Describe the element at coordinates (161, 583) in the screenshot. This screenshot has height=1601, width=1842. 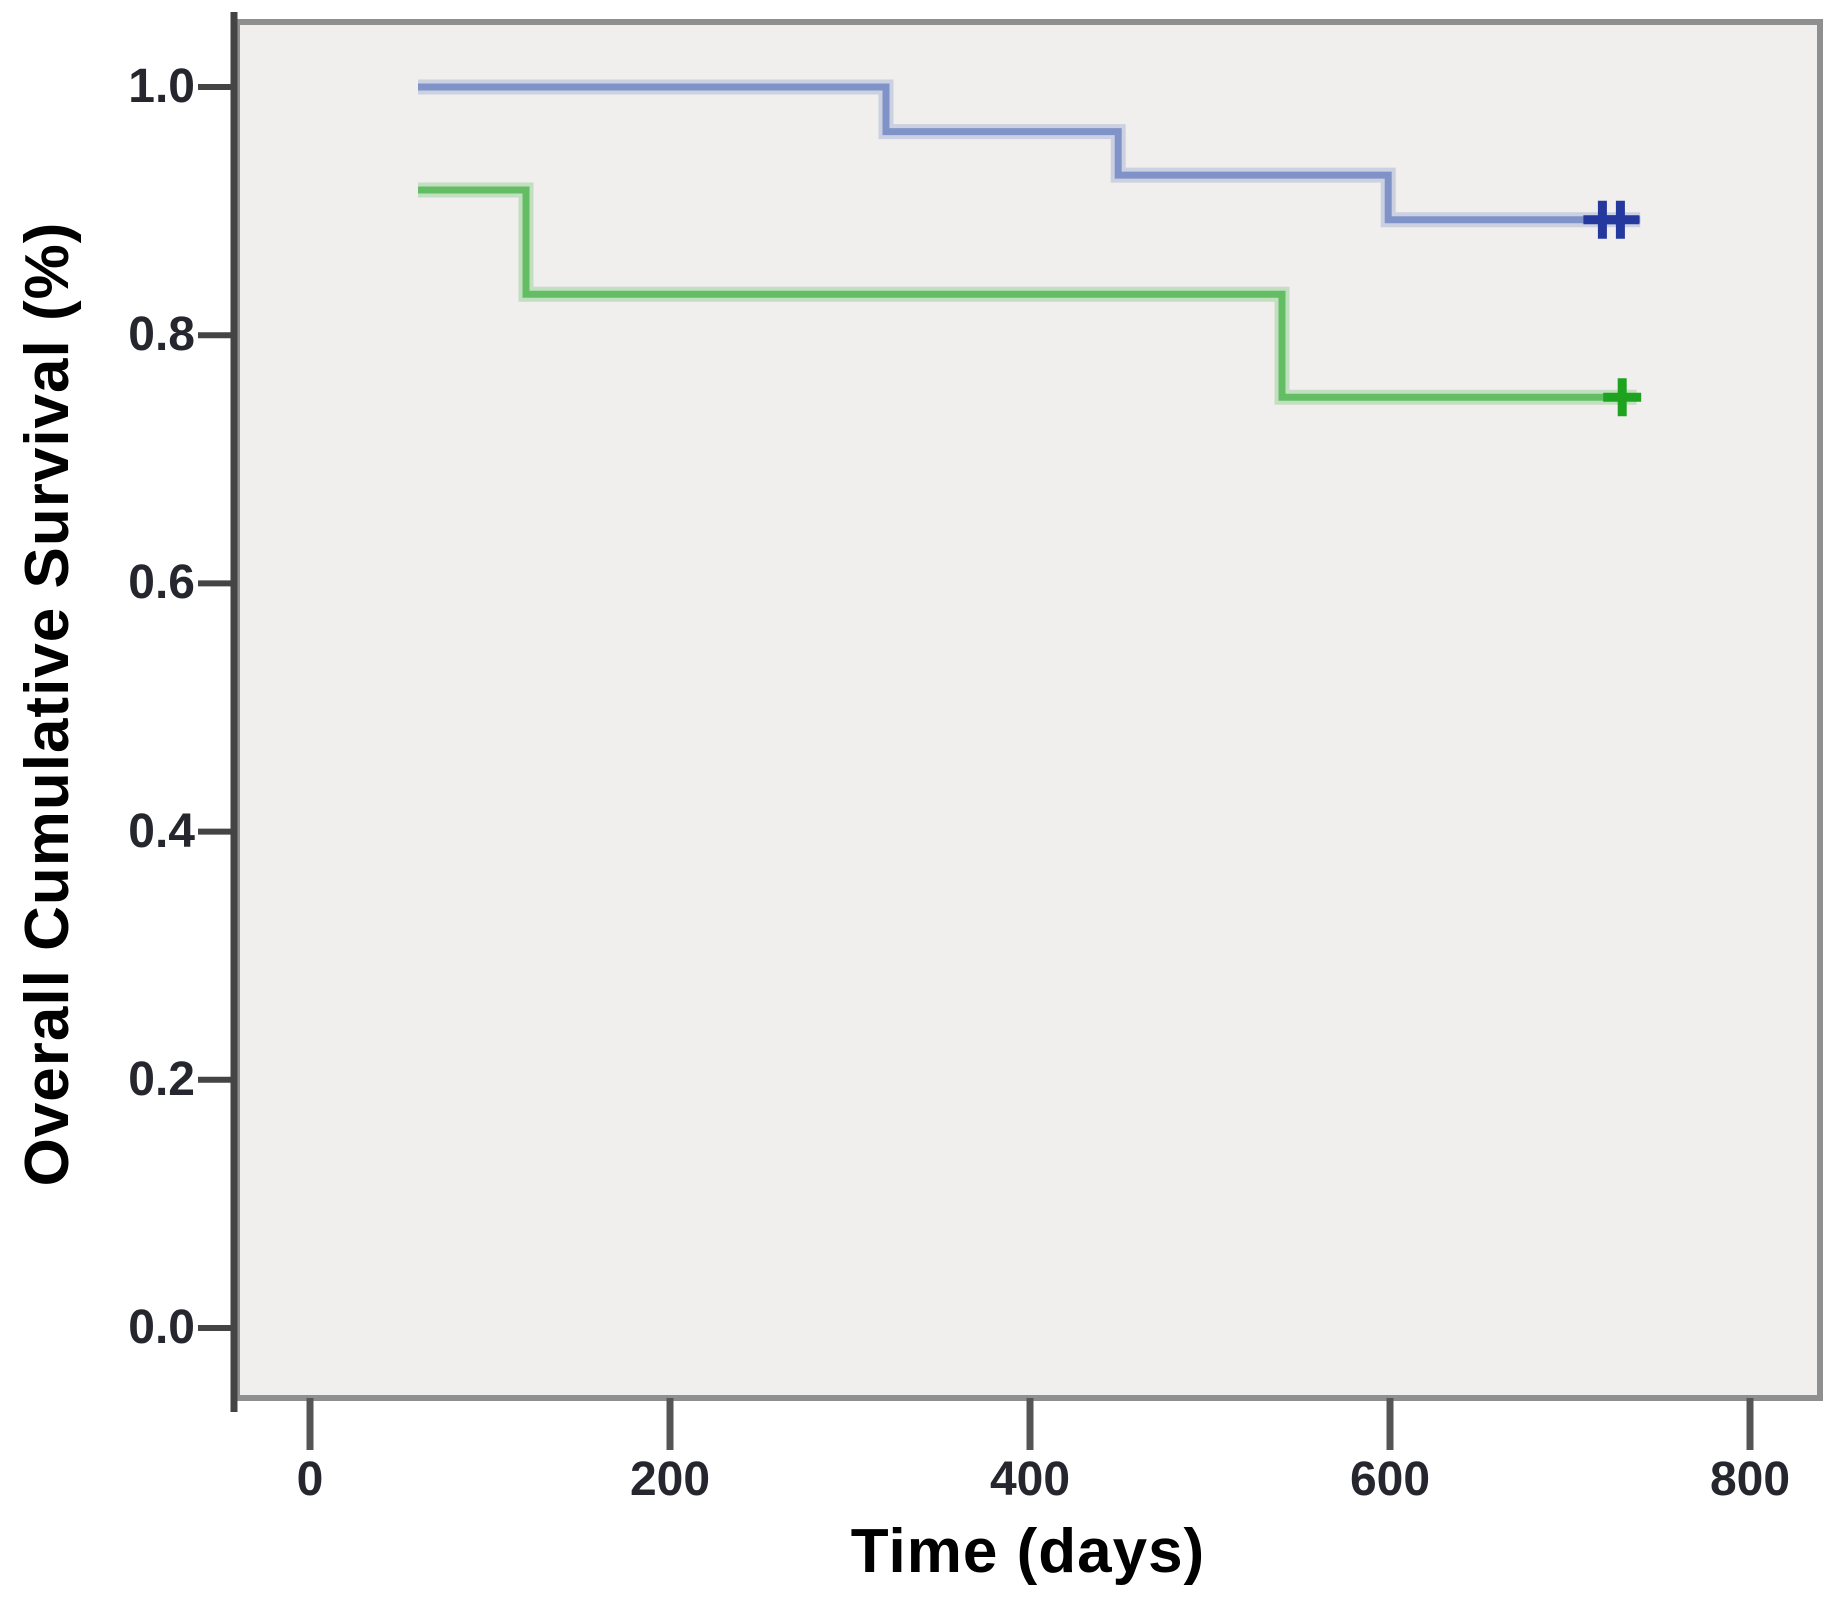
I see `y-tick-label: 0.6` at that location.